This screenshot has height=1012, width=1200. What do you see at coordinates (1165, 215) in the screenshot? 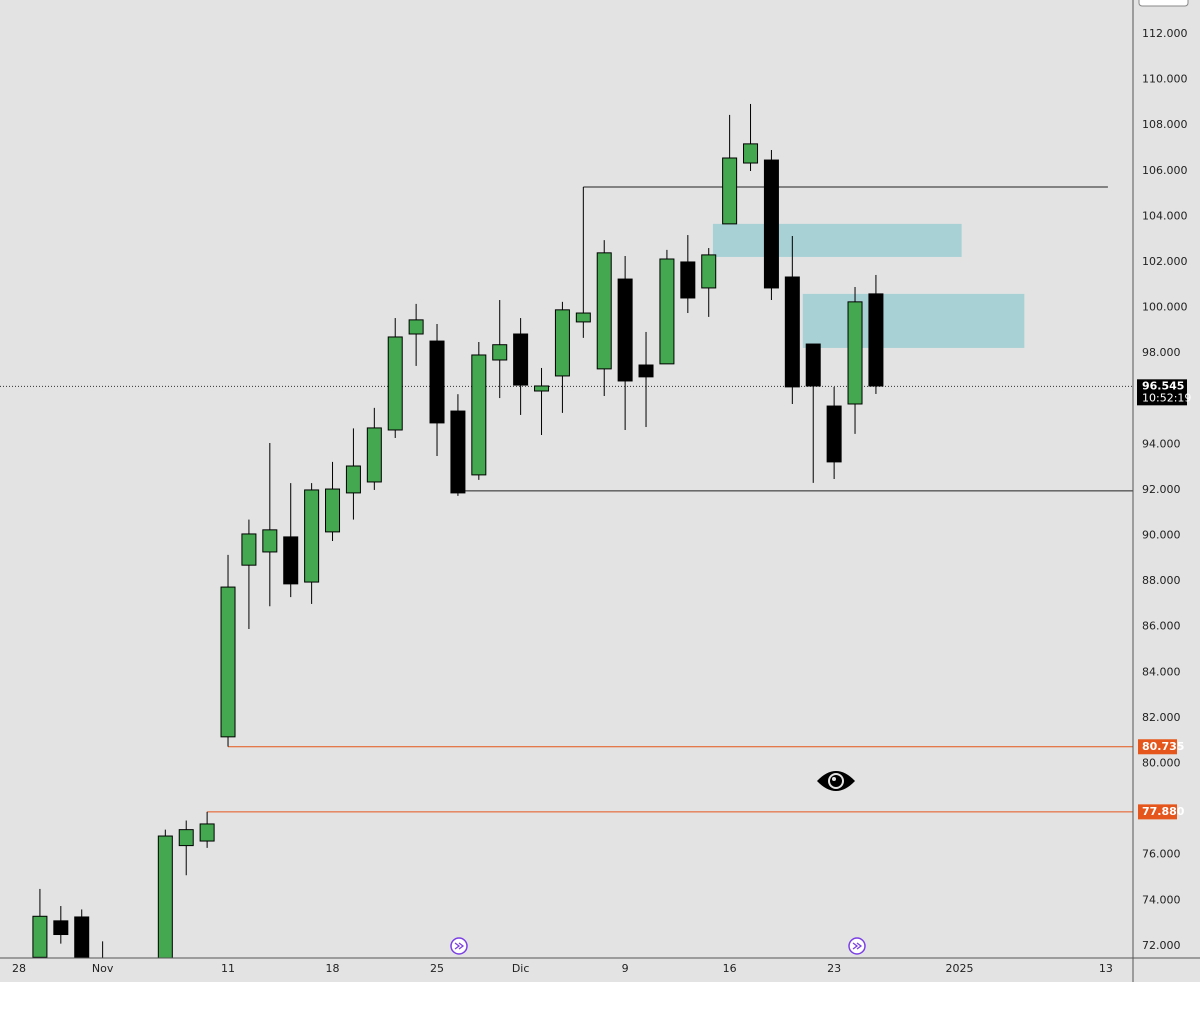
I see `y-tick-label: 104.000` at bounding box center [1165, 215].